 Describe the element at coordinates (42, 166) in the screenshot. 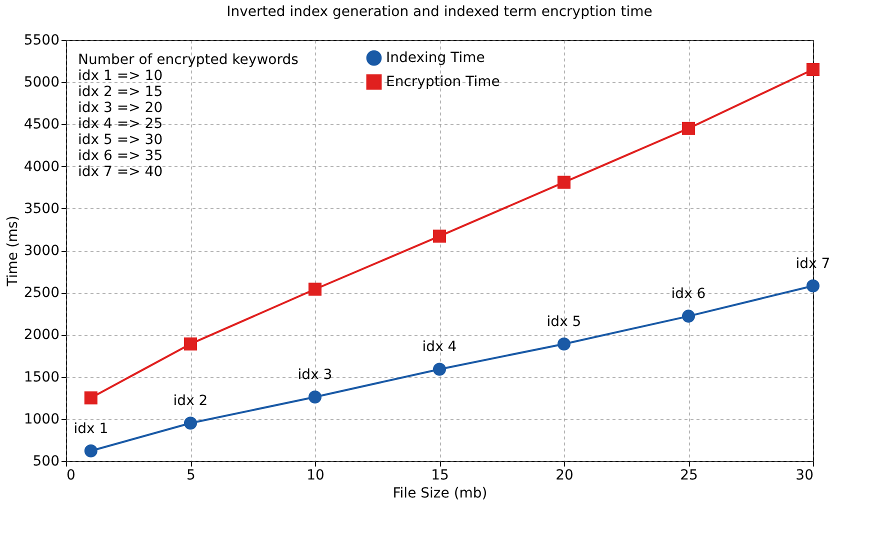

I see `y-tick-label: 4000` at that location.